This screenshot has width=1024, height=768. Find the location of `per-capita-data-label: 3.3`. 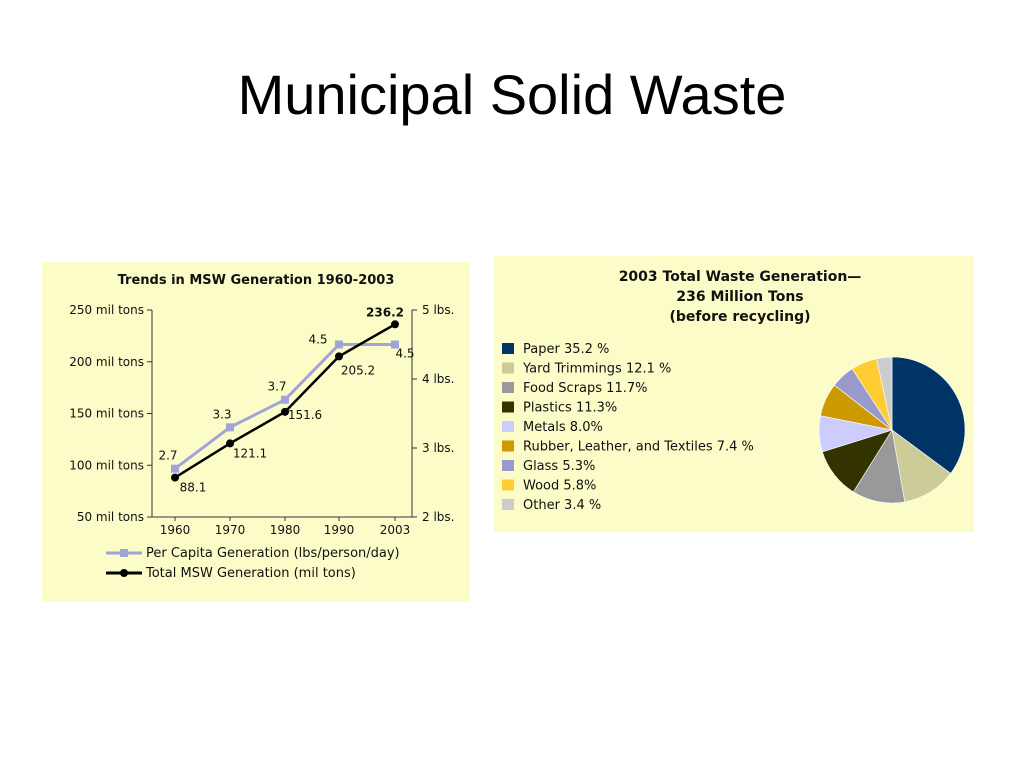

per-capita-data-label: 3.3 is located at coordinates (221, 414).